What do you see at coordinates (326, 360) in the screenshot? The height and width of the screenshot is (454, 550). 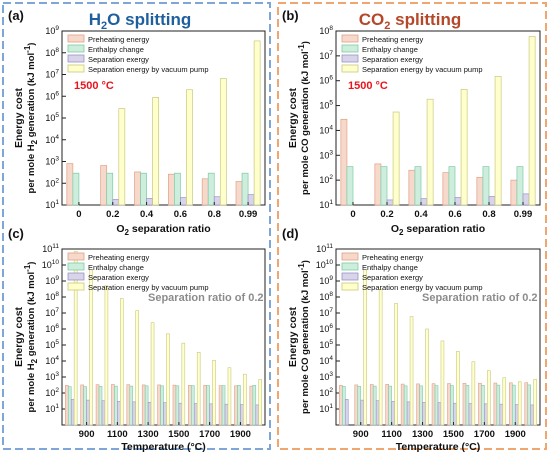 I see `y-tick-label: 10⁴` at bounding box center [326, 360].